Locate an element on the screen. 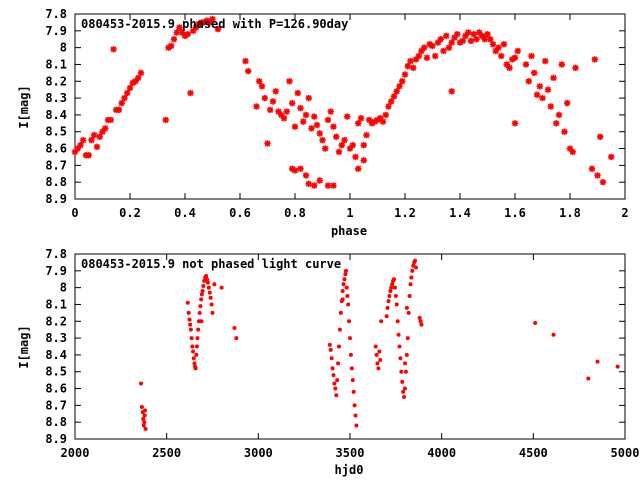 Image resolution: width=640 pixels, height=480 pixels. y-tick-label: 7.8 is located at coordinates (56, 254).